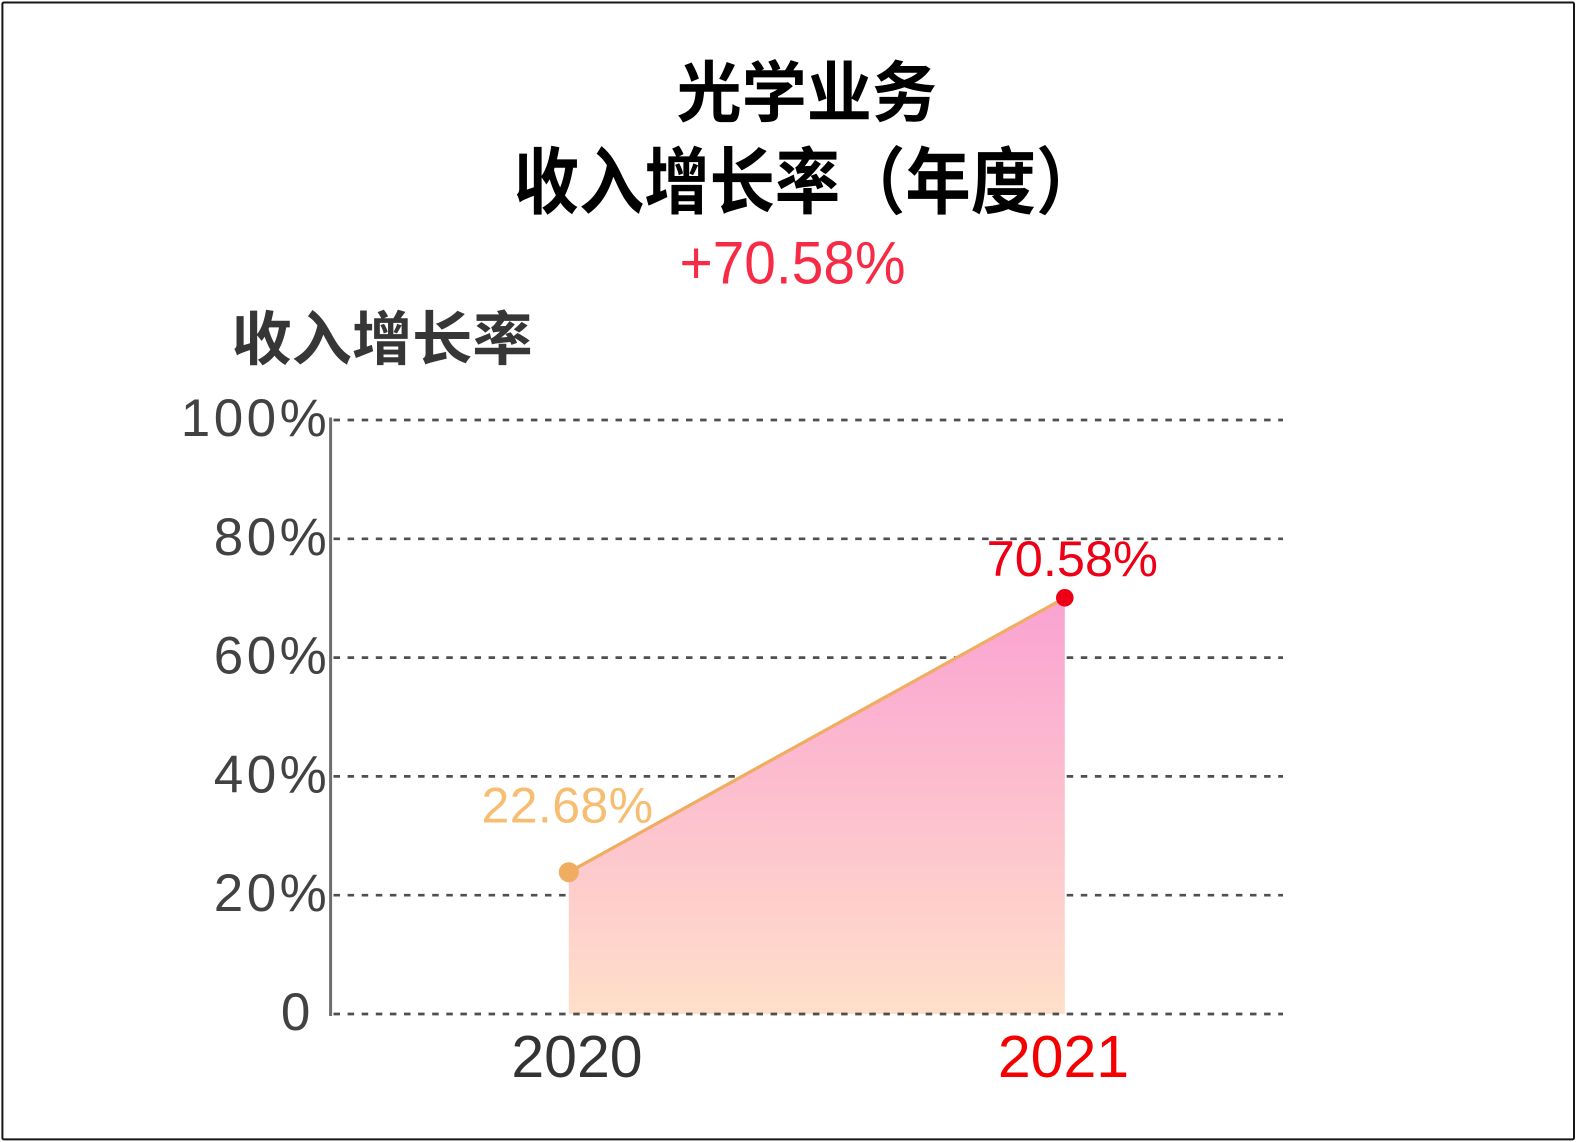  I want to click on svg-text: 20%, so click(272, 893).